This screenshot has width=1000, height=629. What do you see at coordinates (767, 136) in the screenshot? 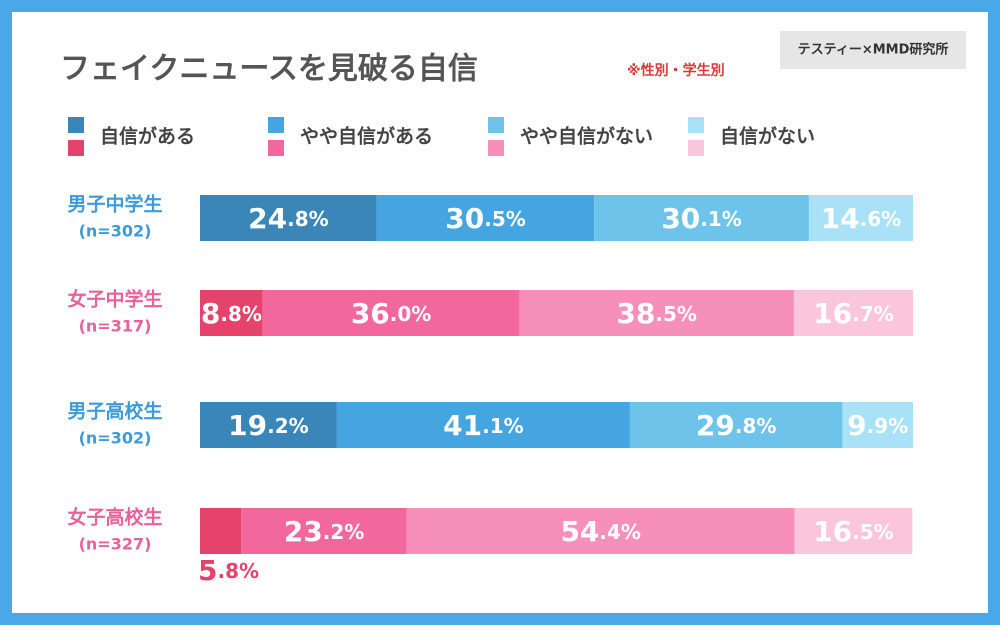
I see `legend-label: 自信がない` at bounding box center [767, 136].